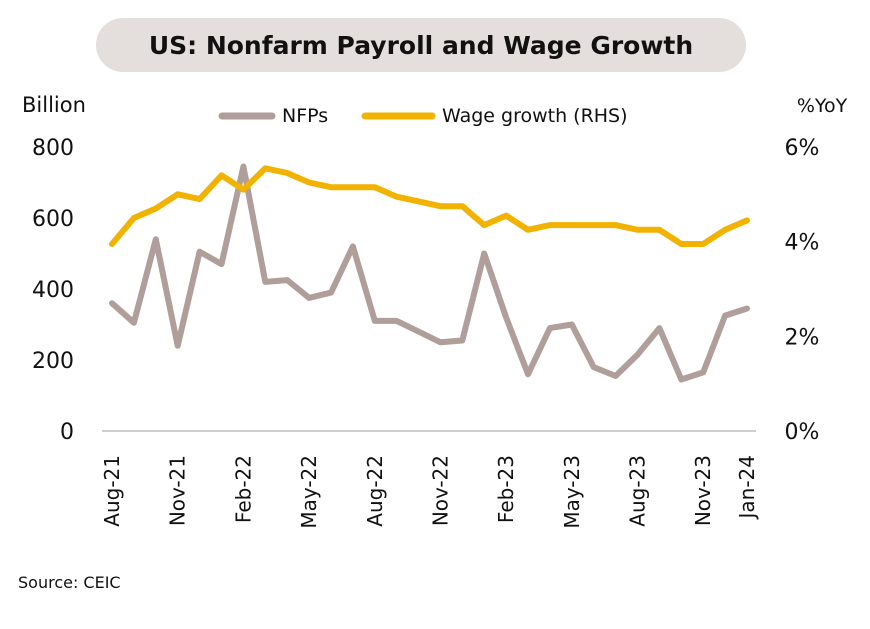 The width and height of the screenshot is (870, 629). Describe the element at coordinates (638, 491) in the screenshot. I see `x-tick-label: Aug-23` at that location.